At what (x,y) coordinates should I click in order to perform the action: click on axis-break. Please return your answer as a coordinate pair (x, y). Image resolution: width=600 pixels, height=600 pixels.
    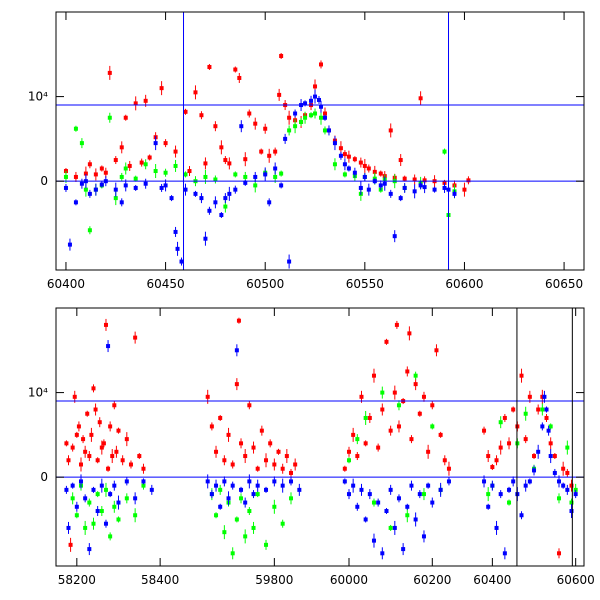
    Looking at the image, I should click on (313, 567).